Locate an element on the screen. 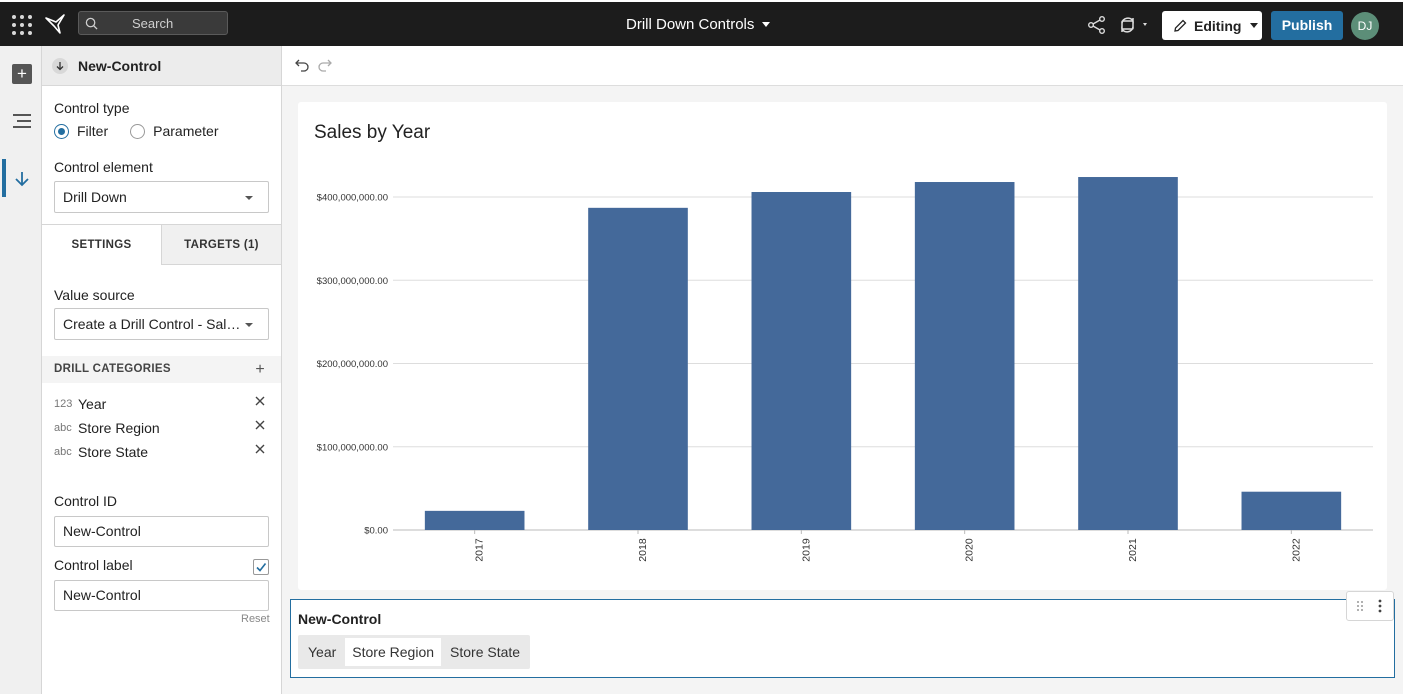  tab-settings: SETTINGS is located at coordinates (102, 244).